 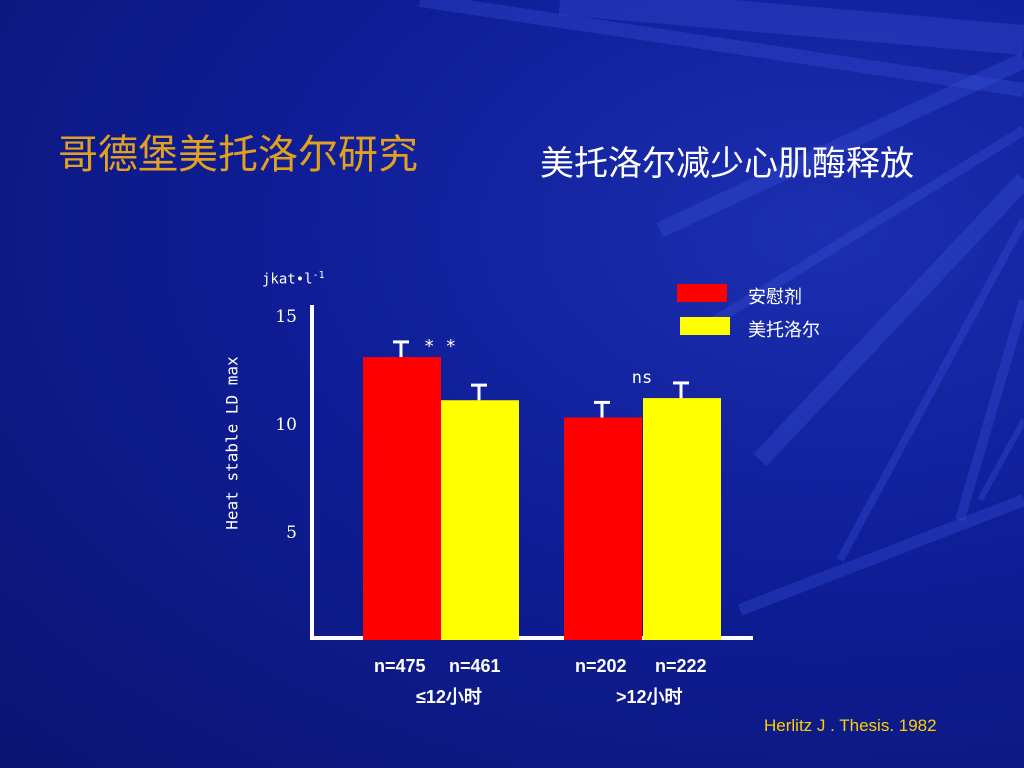 I want to click on legend-label-metoprolol: 美托洛尔, so click(x=784, y=330).